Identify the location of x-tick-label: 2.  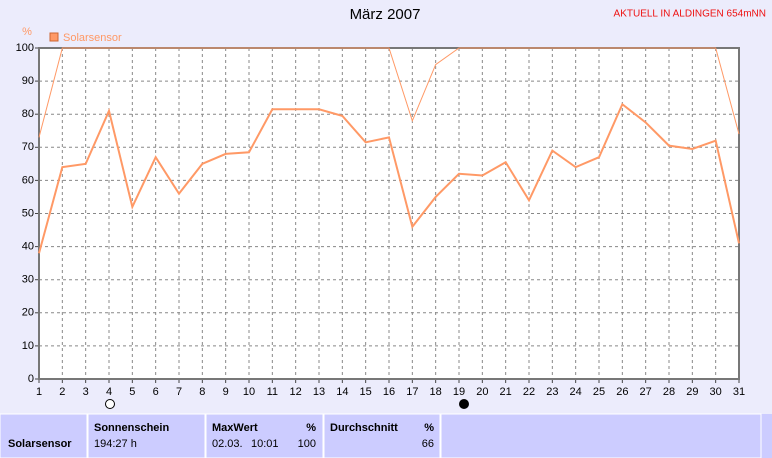
(62, 392).